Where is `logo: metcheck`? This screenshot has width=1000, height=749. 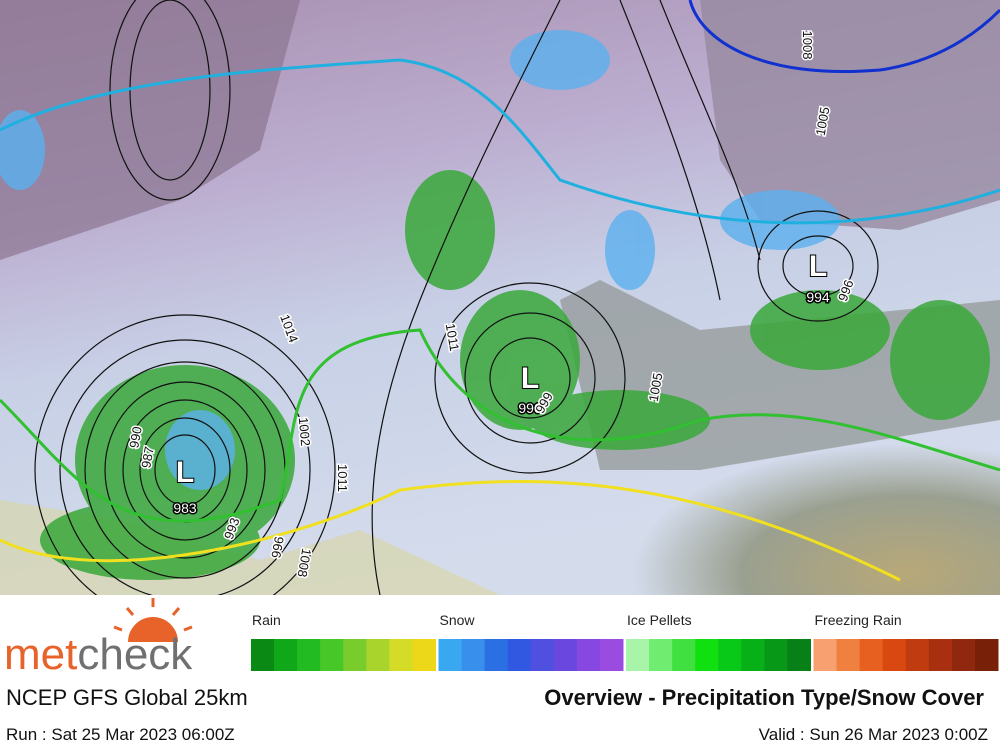
logo: metcheck is located at coordinates (98, 654).